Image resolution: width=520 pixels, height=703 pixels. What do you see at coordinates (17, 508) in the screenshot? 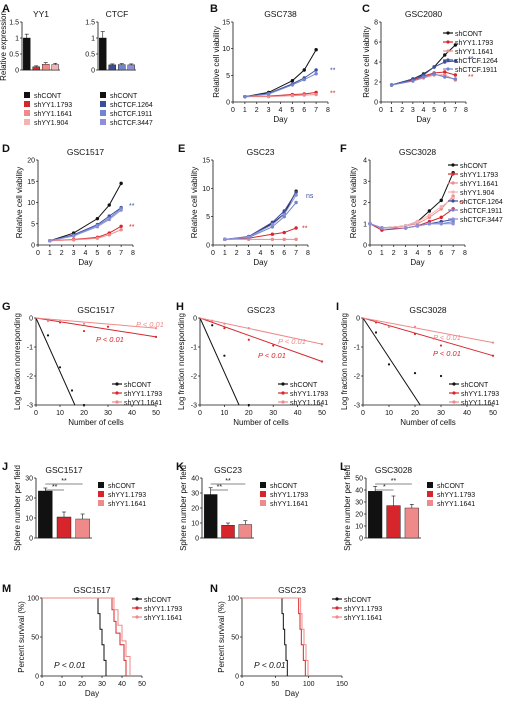
I see `y-axis-title: Sphere number per field` at bounding box center [17, 508].